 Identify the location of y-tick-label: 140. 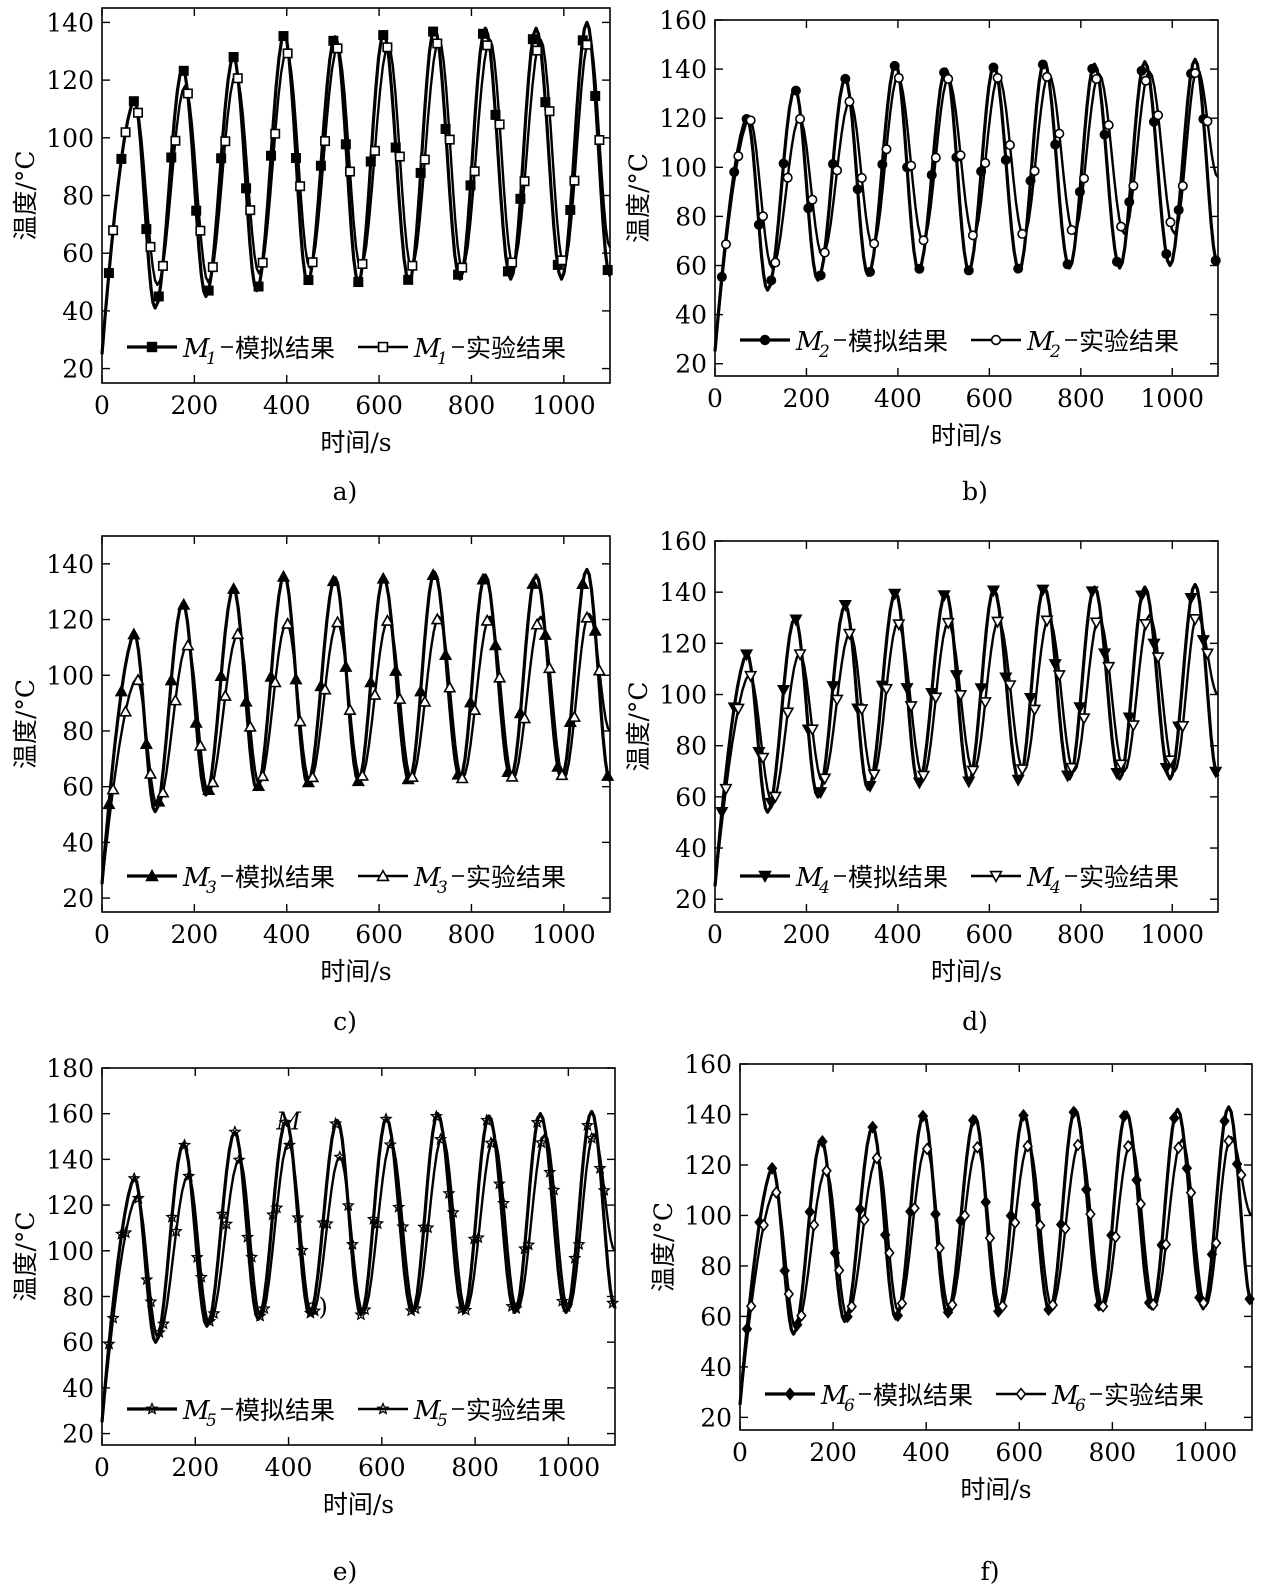
(683, 69).